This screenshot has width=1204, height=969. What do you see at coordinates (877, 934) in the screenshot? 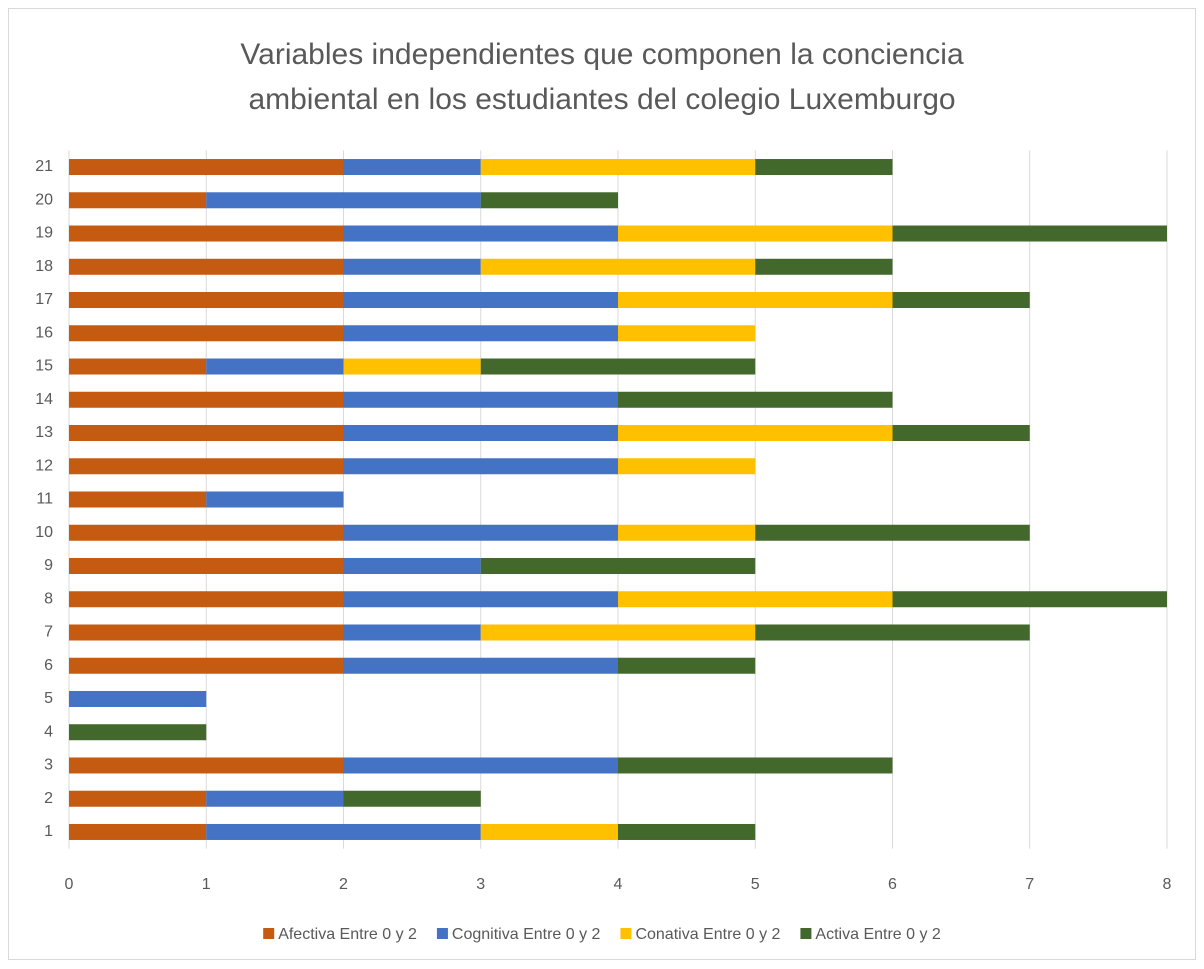
I see `legend-label: Activa Entre 0 y 2` at bounding box center [877, 934].